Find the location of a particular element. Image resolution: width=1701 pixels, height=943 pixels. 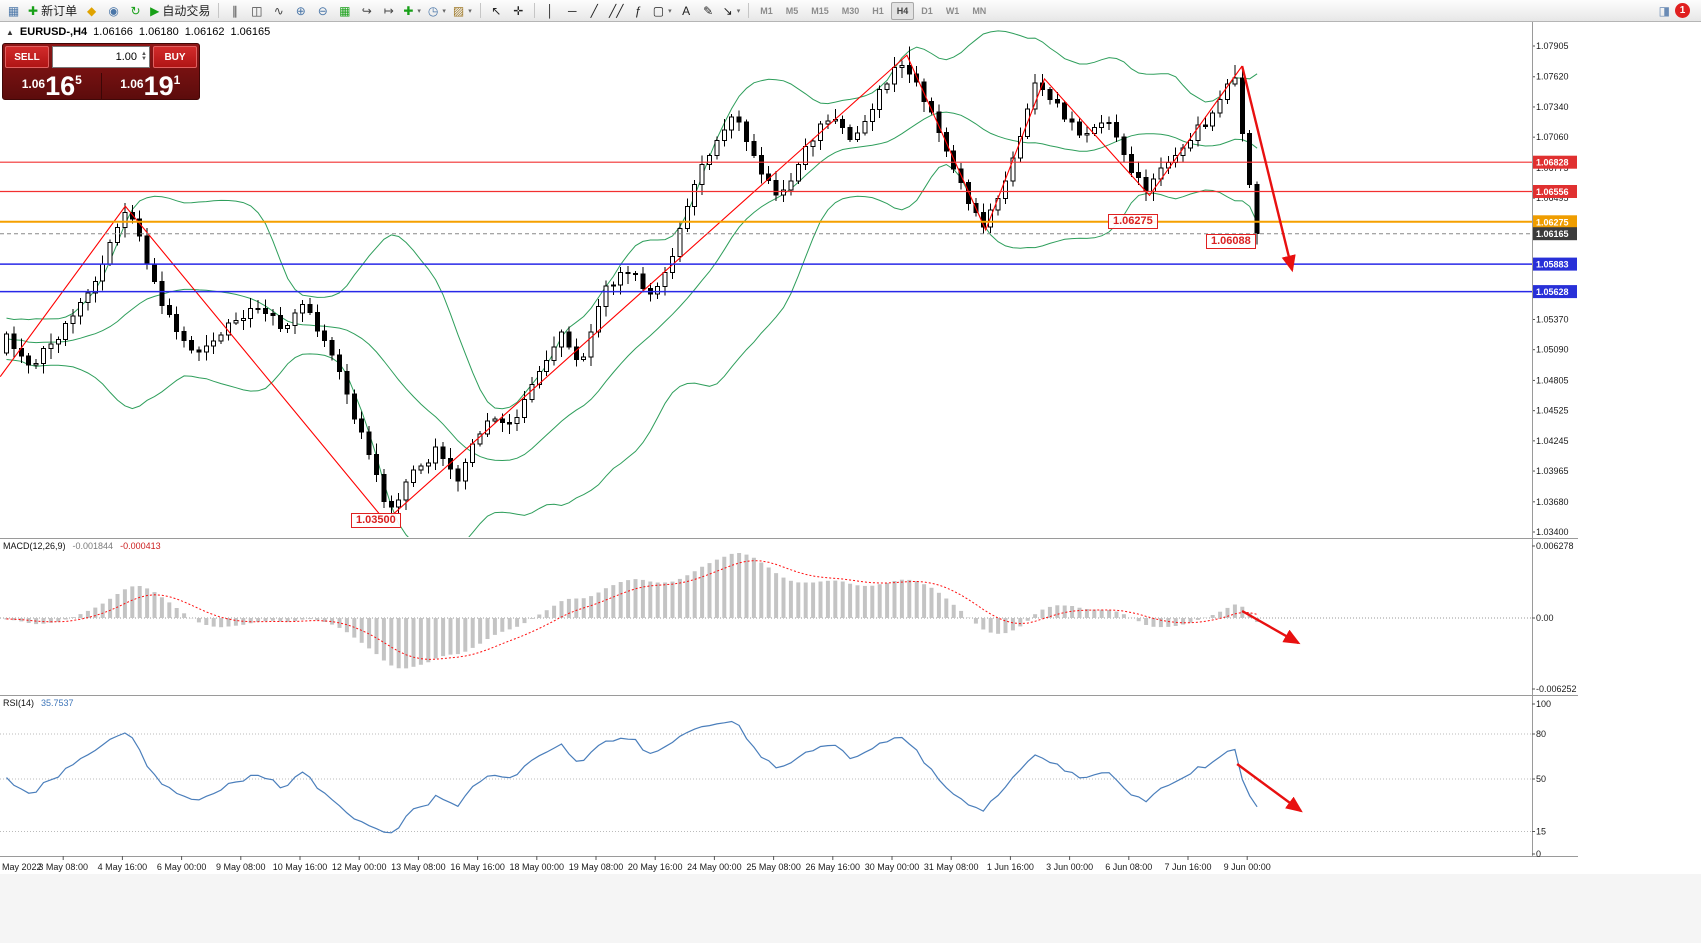

timeframe-H4: H4 is located at coordinates (902, 10).